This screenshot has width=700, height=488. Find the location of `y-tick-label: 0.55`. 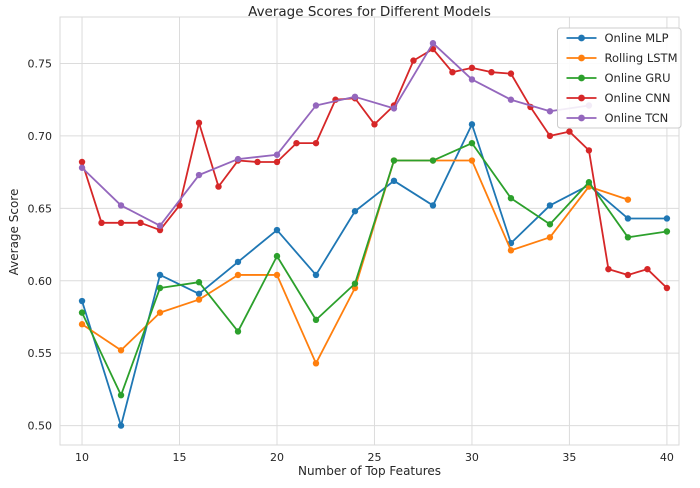

y-tick-label: 0.55 is located at coordinates (40, 353).